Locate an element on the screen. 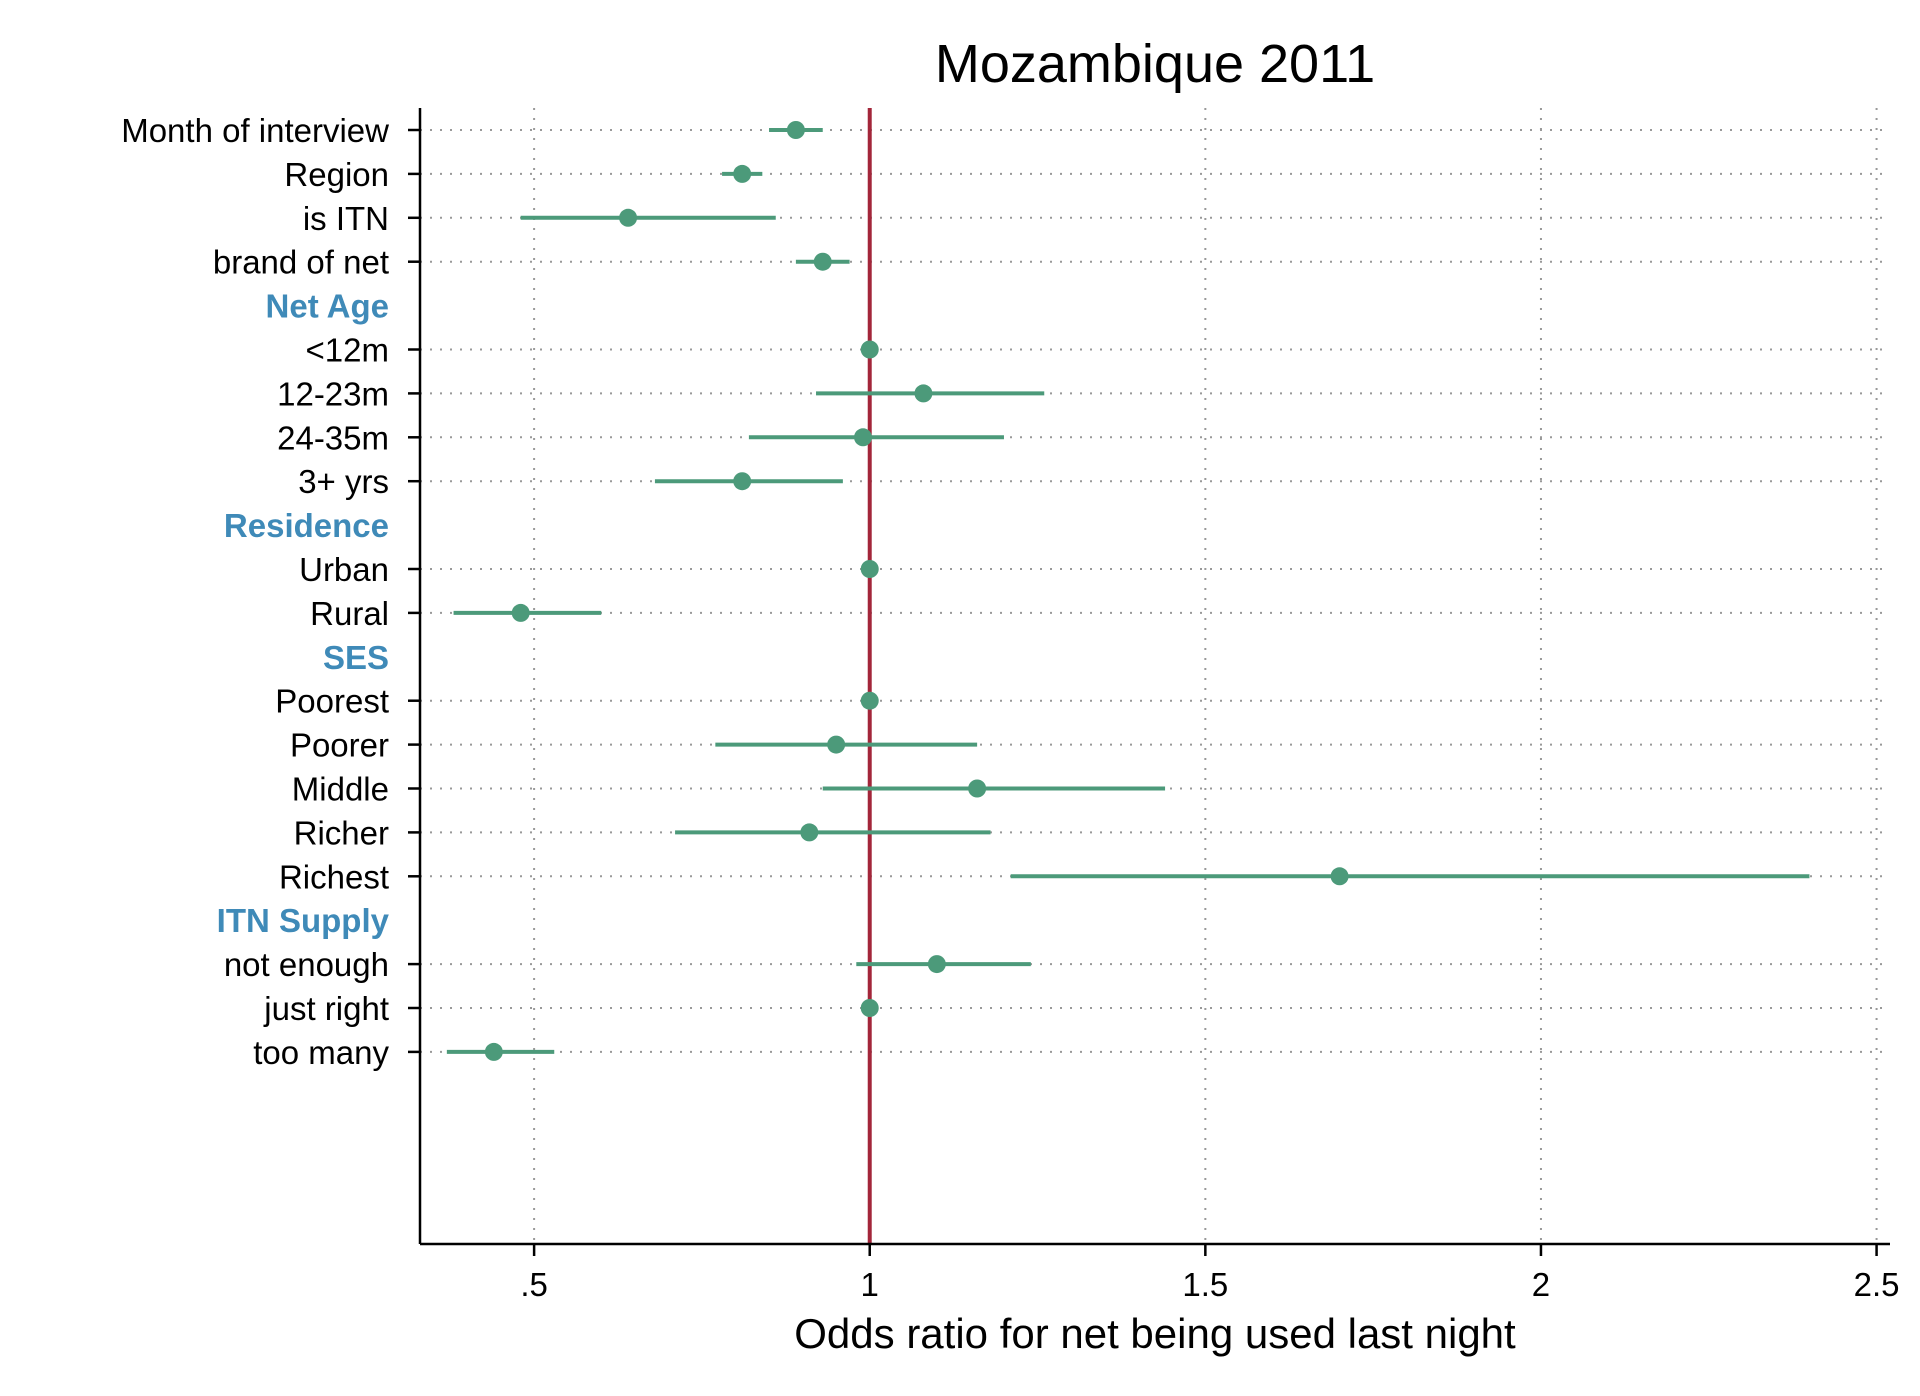 This screenshot has width=1920, height=1396. x-tick-label: 1.5 is located at coordinates (1205, 1284).